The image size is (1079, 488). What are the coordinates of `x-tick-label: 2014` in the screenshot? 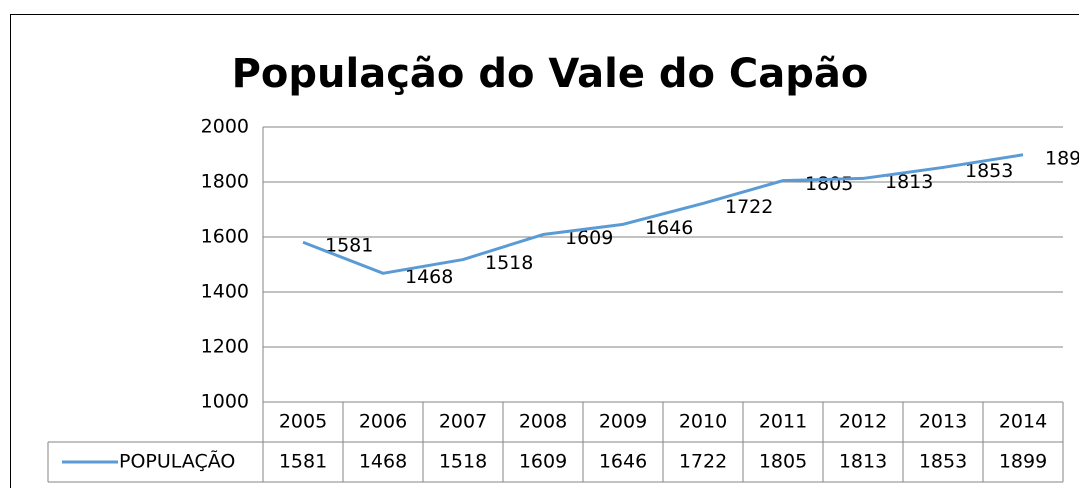 It's located at (1023, 422).